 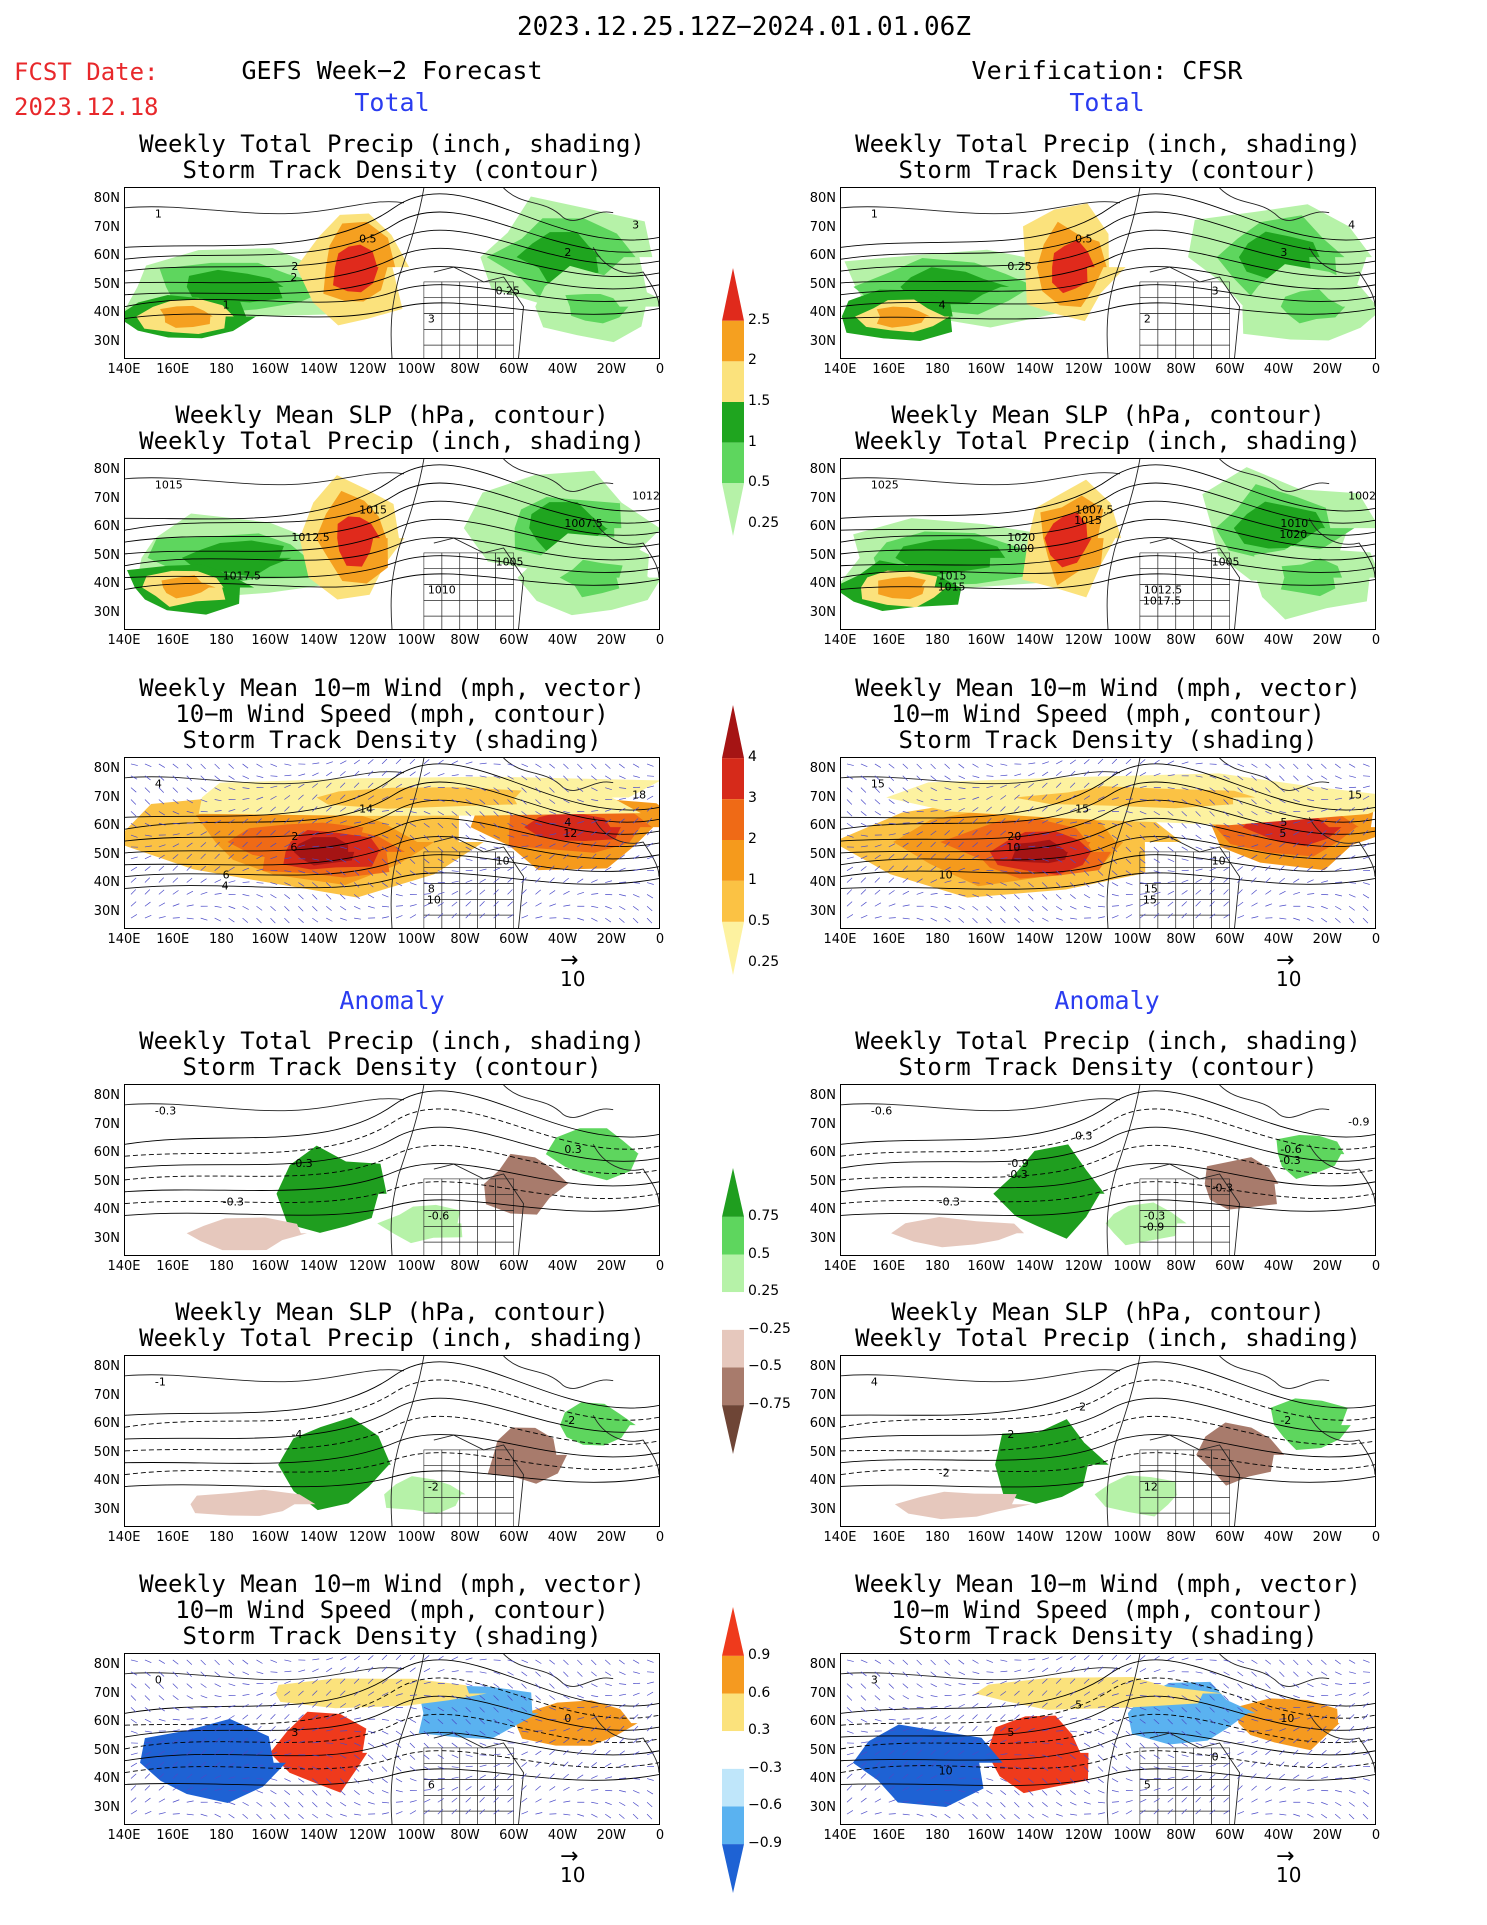 I want to click on colorbar-label: 2.5, so click(x=759, y=319).